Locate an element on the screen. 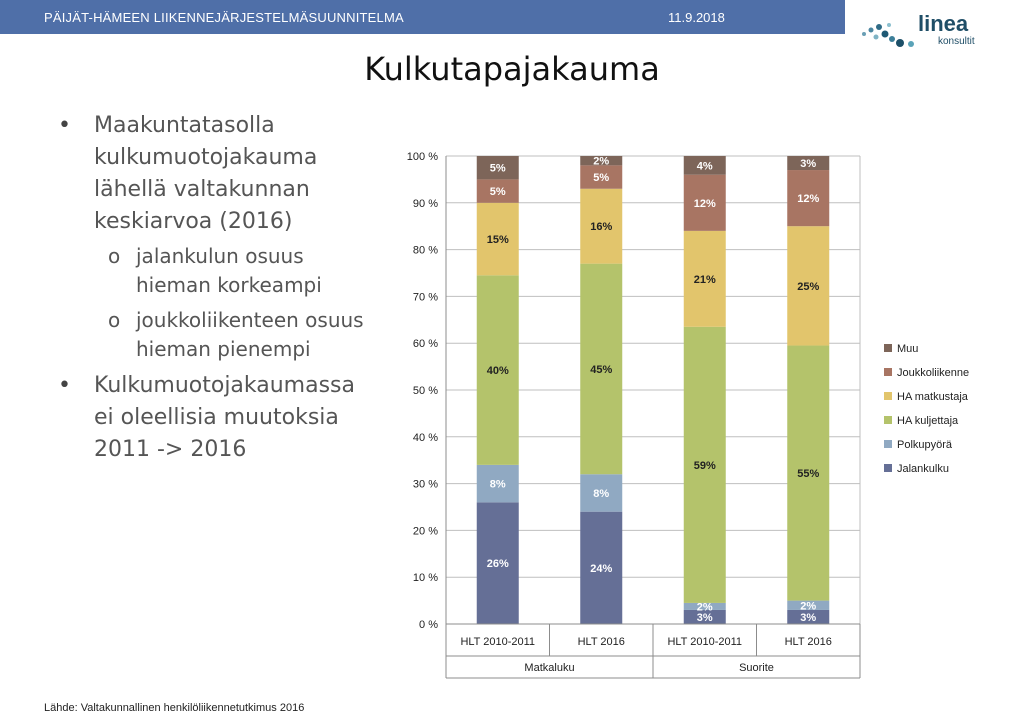  bullet-line: ei oleellisia muutoksia is located at coordinates (216, 417).